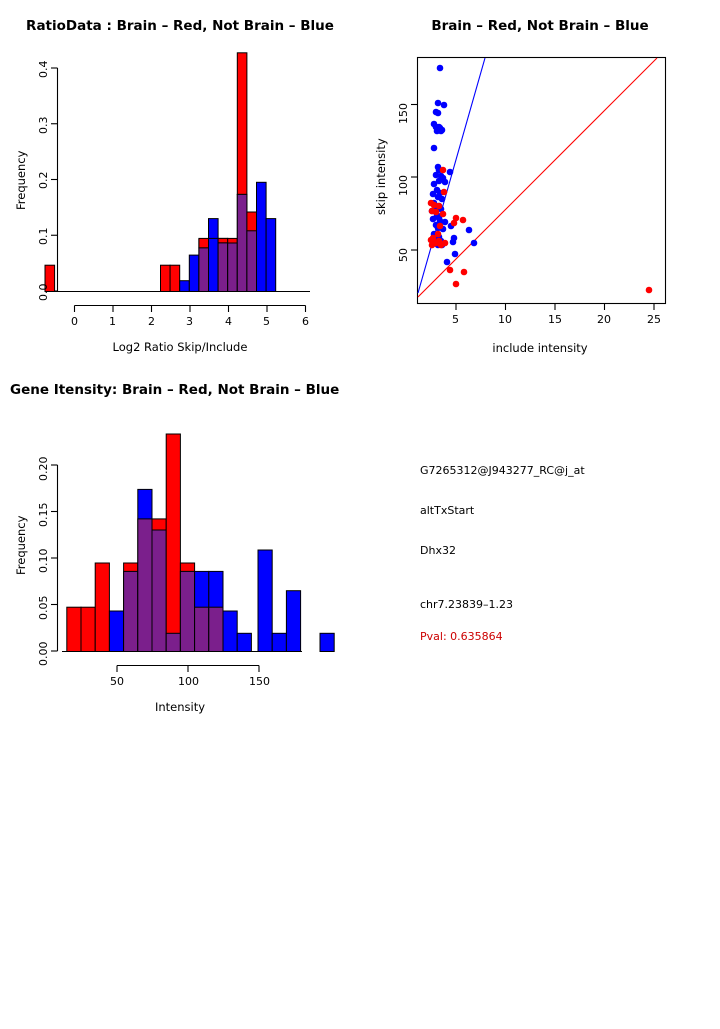  I want to click on gene-symbol-text: Dhx32, so click(438, 550).